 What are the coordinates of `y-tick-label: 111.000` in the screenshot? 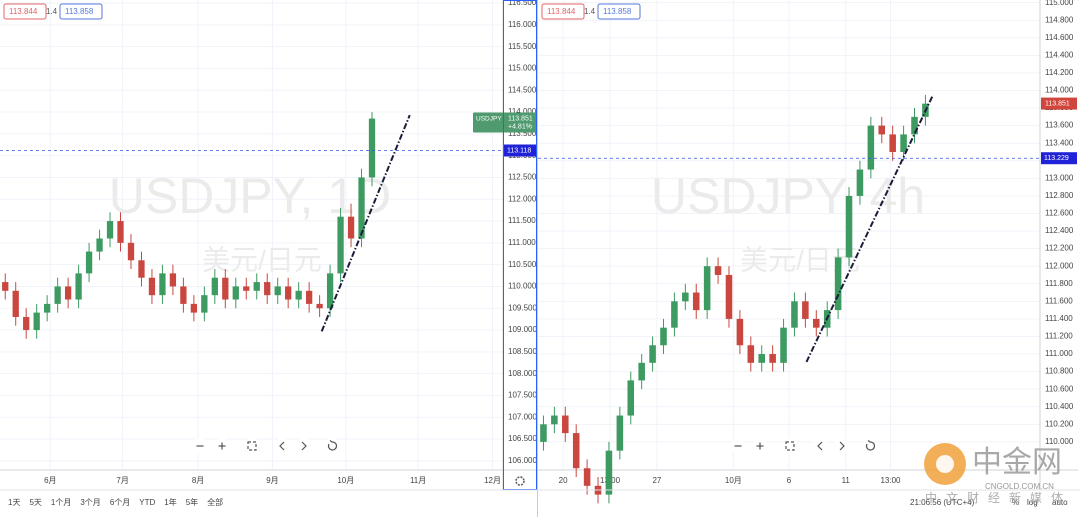 It's located at (522, 242).